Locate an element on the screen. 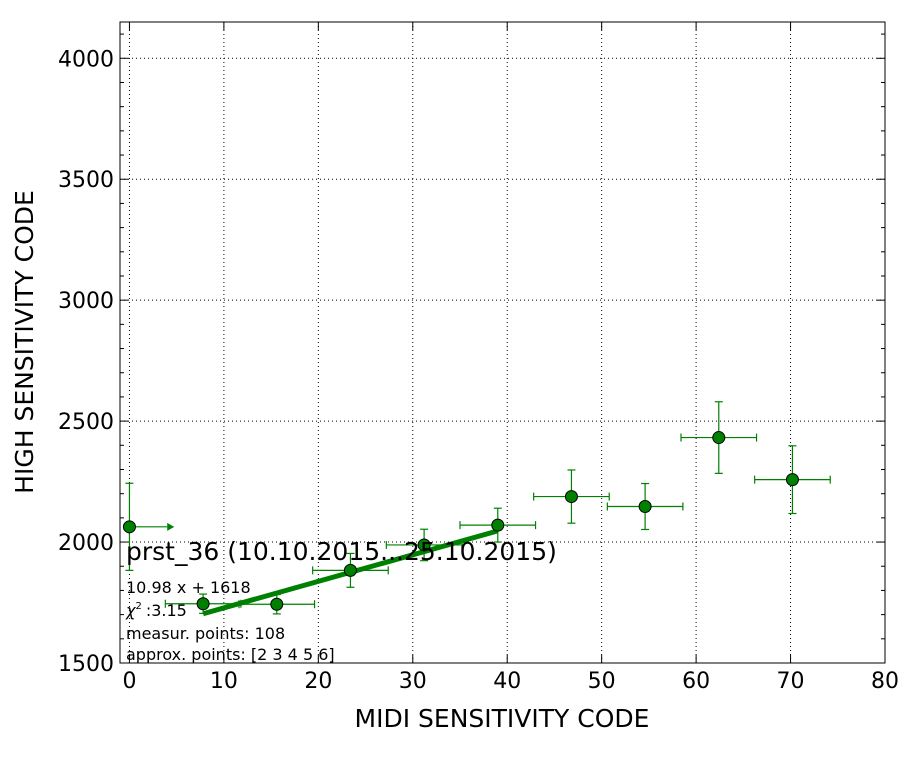 Image resolution: width=912 pixels, height=762 pixels. x-tick-label: 80 is located at coordinates (885, 681).